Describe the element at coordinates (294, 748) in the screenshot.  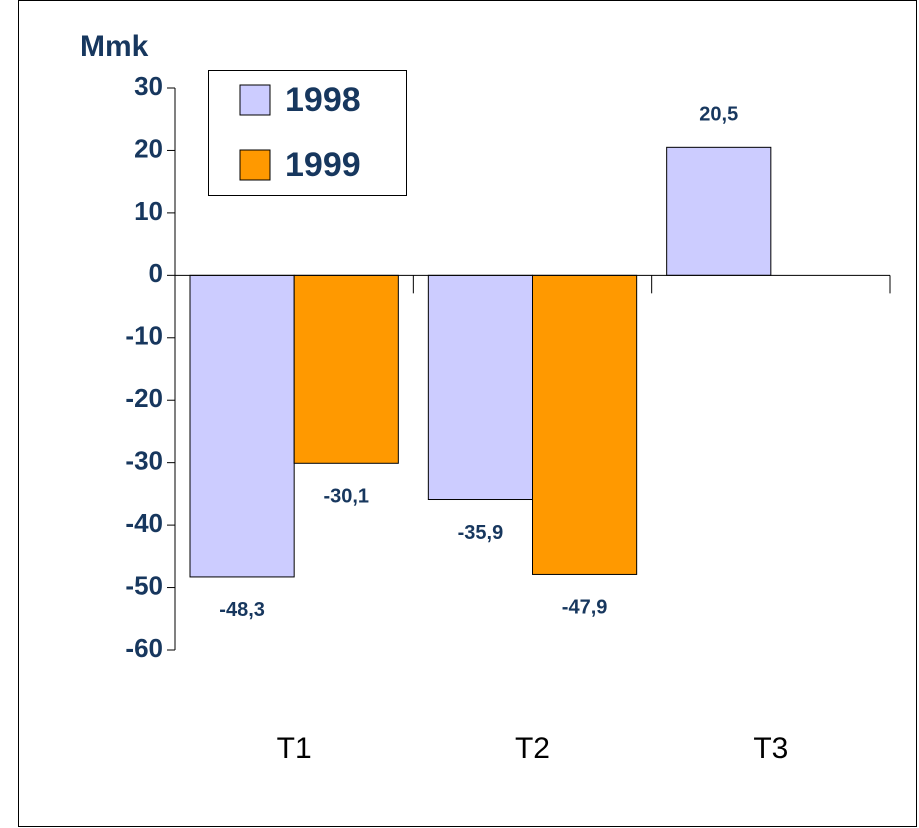
I see `x-tick-label: T1` at that location.